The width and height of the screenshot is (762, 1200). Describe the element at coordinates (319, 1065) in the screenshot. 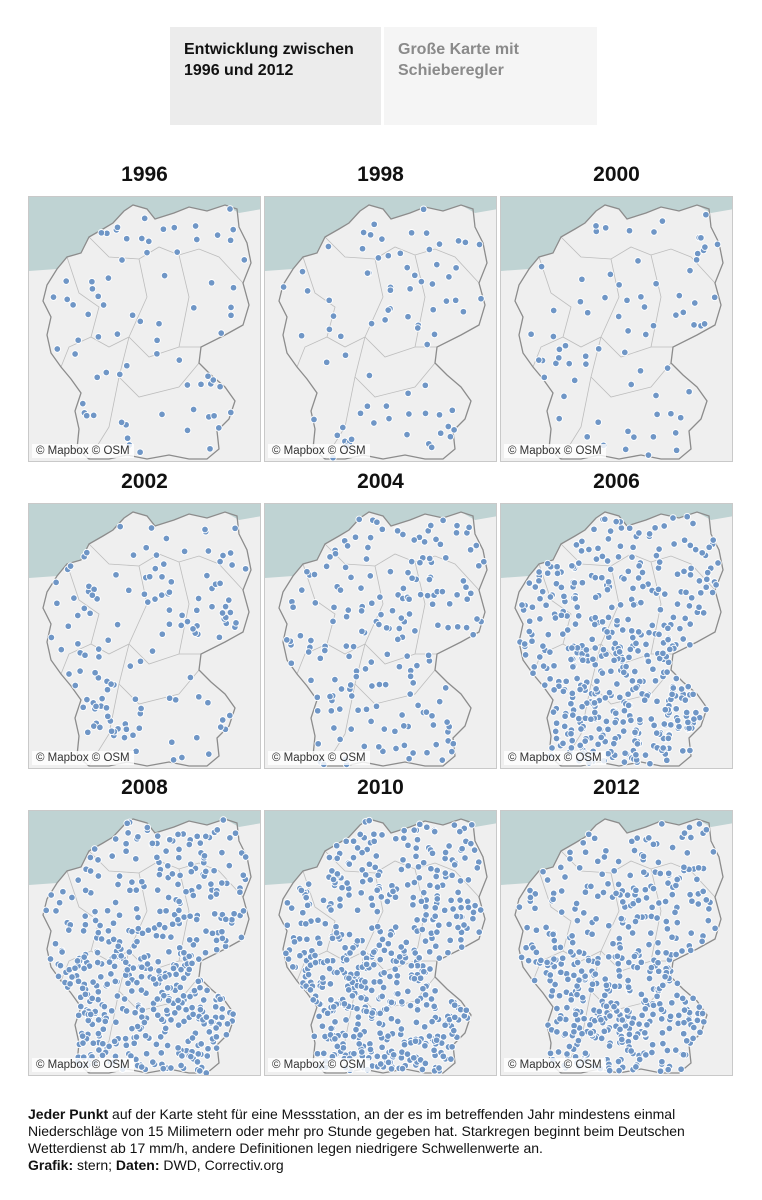

I see `map-attribution: © Mapbox © OSM` at that location.